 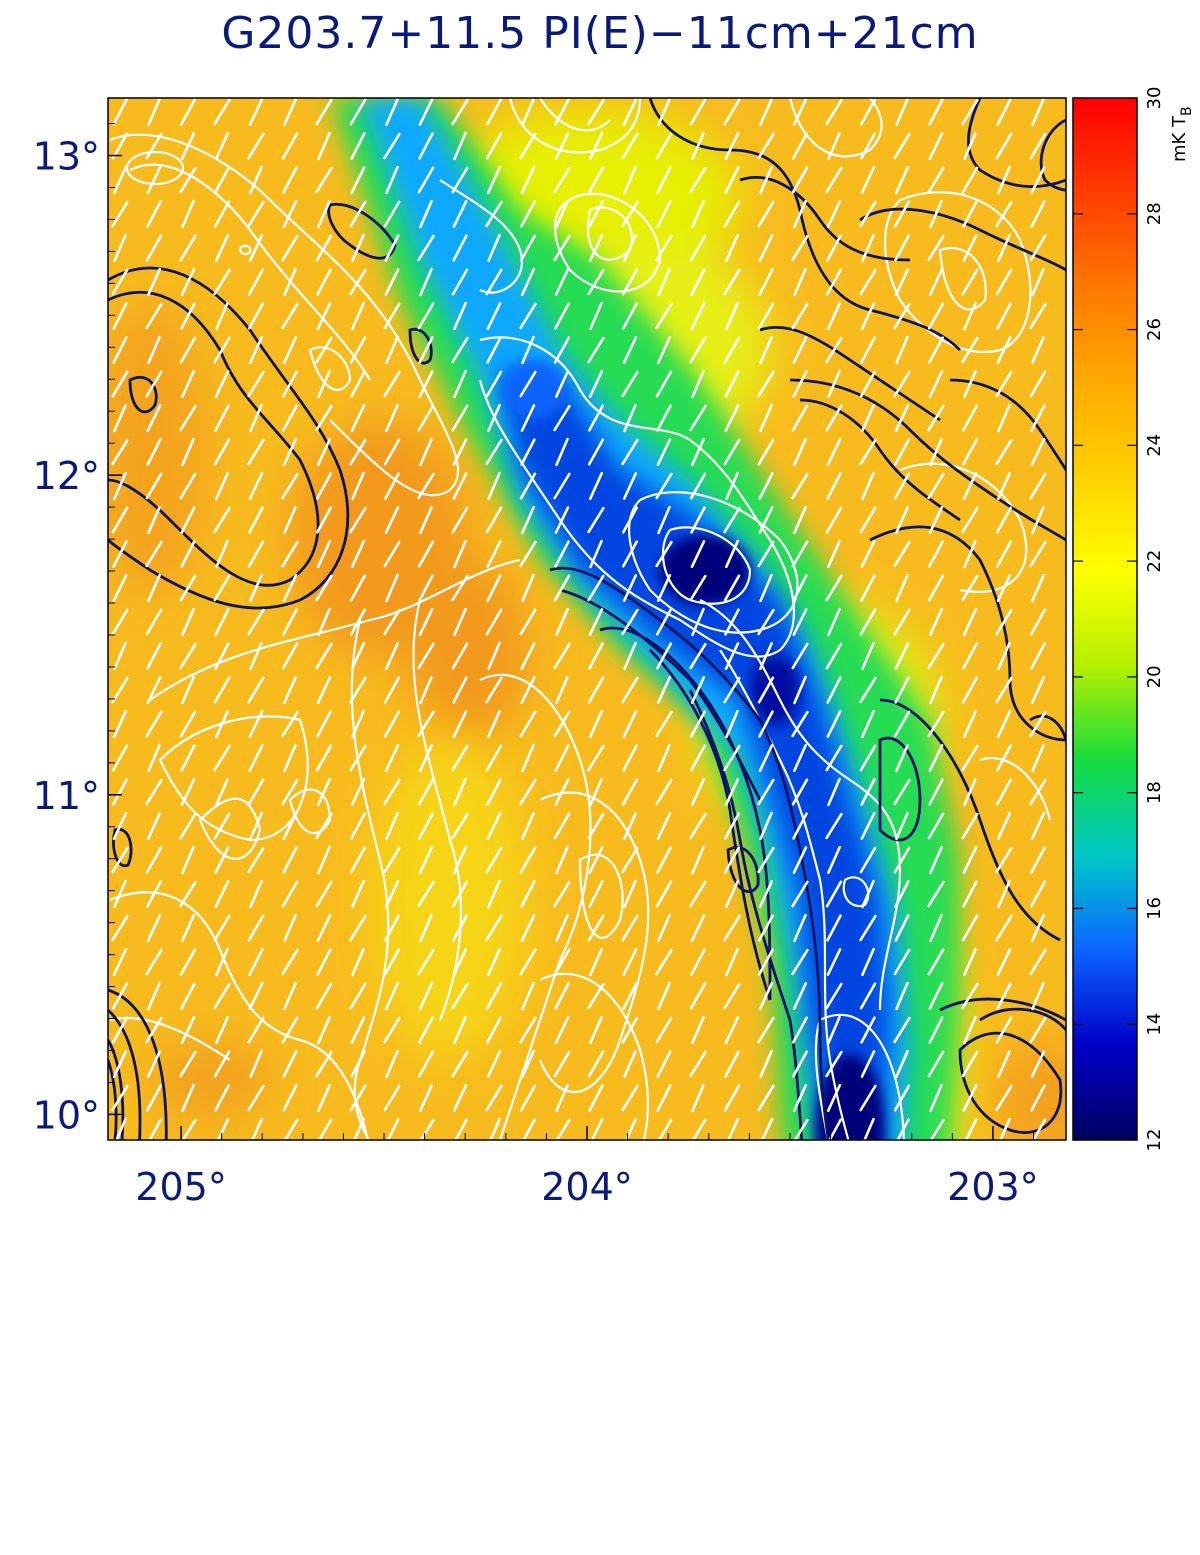 I want to click on ring-source, so click(x=268, y=1370).